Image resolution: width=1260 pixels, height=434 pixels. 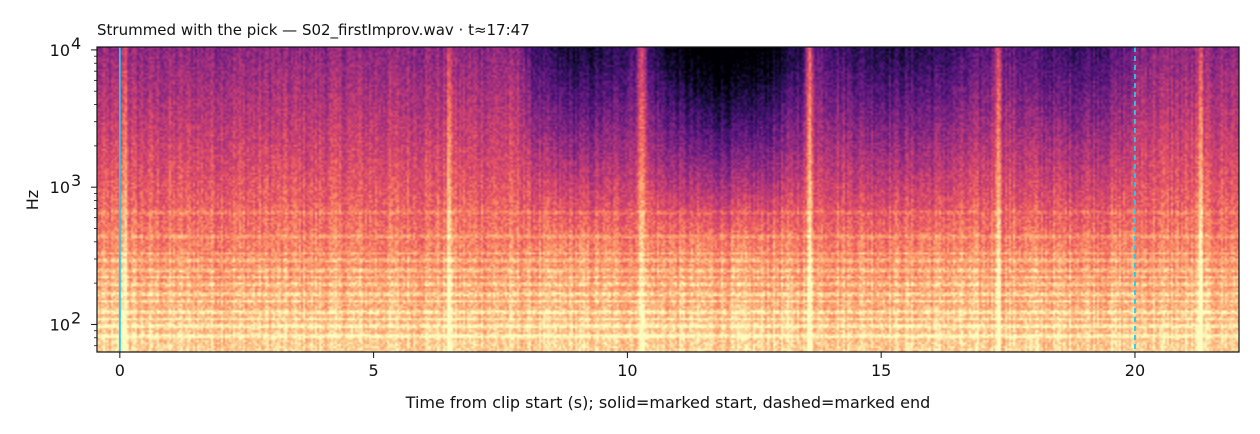 I want to click on y-axis-label: Hz, so click(x=32, y=200).